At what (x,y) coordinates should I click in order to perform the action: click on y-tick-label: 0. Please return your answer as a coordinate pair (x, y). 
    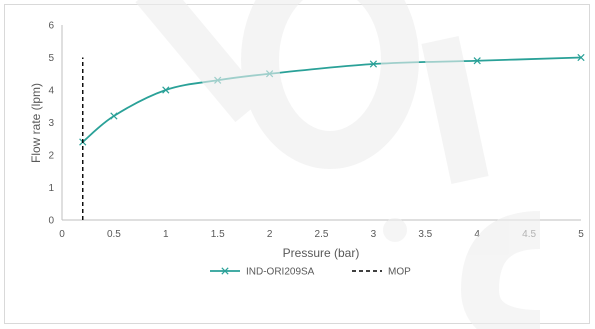
    Looking at the image, I should click on (51, 221).